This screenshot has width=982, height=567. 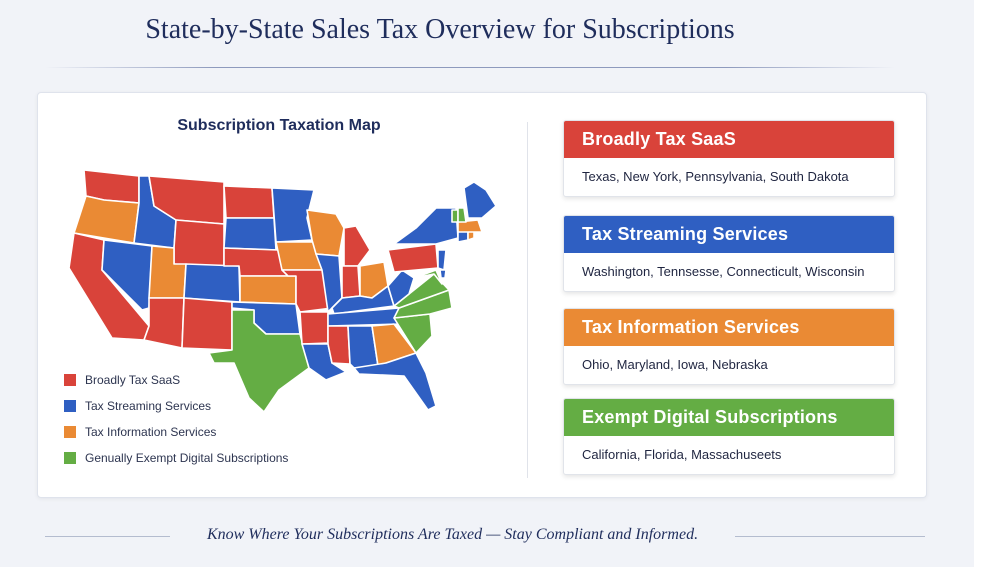 I want to click on panel-divider, so click(x=527, y=300).